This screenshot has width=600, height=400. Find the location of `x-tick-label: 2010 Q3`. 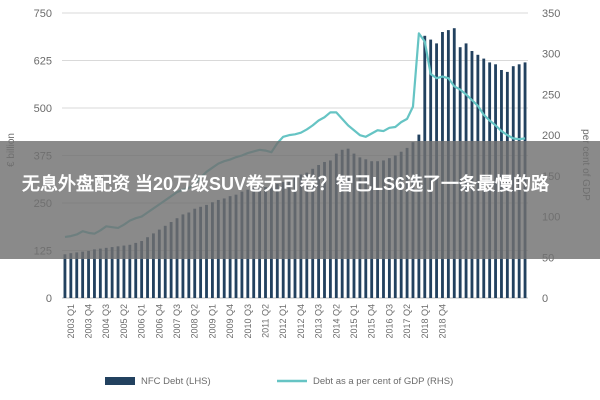

x-tick-label: 2010 Q3 is located at coordinates (248, 321).